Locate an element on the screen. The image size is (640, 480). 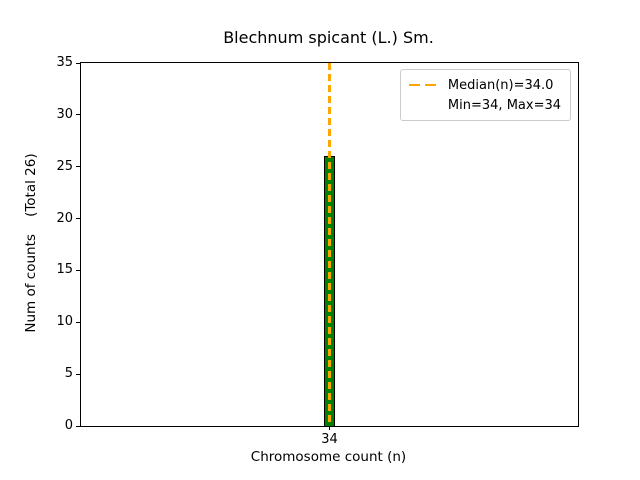
y-tick-label: 35 is located at coordinates (64, 62).